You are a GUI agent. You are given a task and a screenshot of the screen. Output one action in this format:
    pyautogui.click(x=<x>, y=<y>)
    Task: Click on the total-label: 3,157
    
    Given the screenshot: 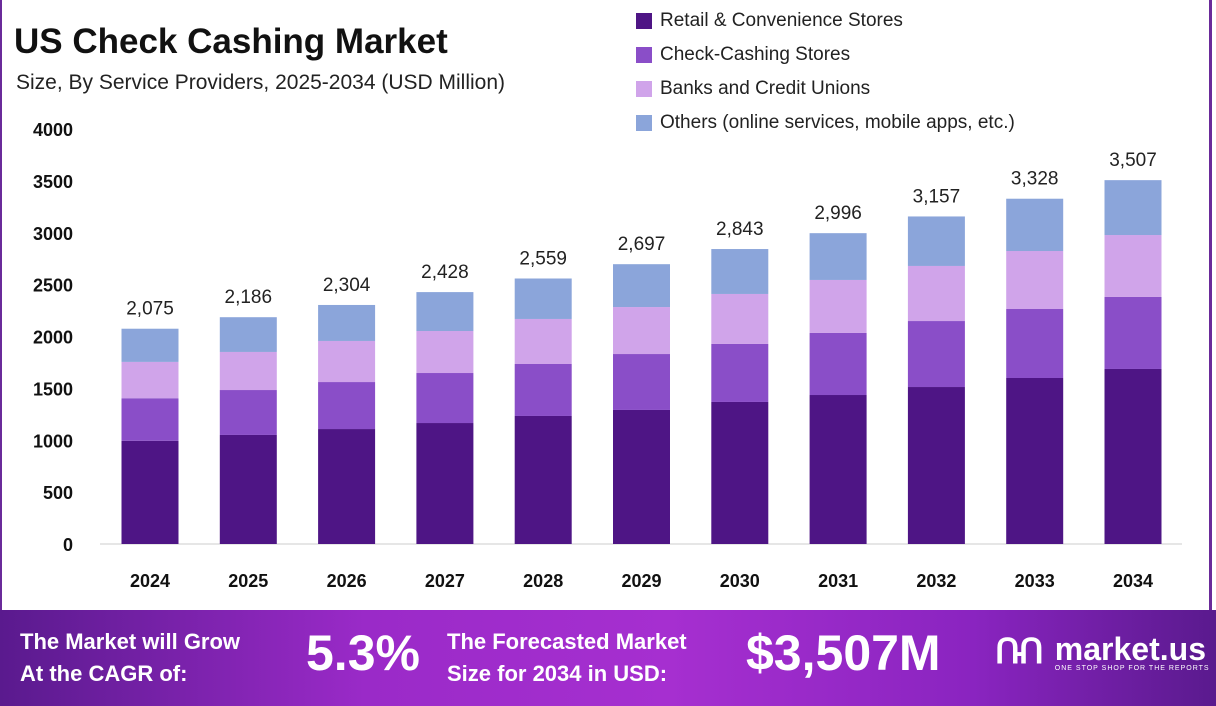 What is the action you would take?
    pyautogui.click(x=937, y=196)
    